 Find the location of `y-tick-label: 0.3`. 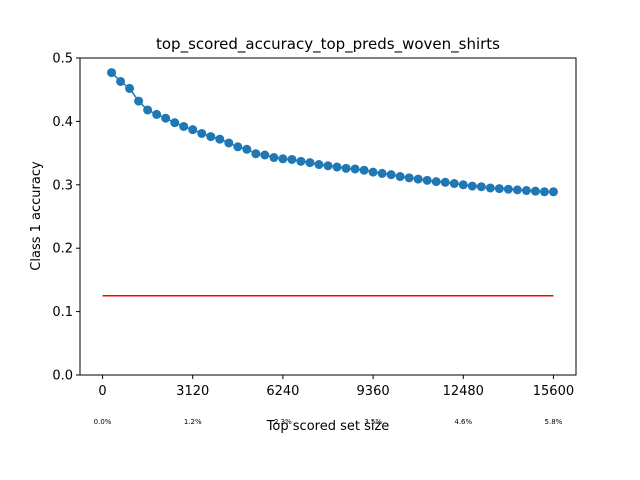

y-tick-label: 0.3 is located at coordinates (62, 185).